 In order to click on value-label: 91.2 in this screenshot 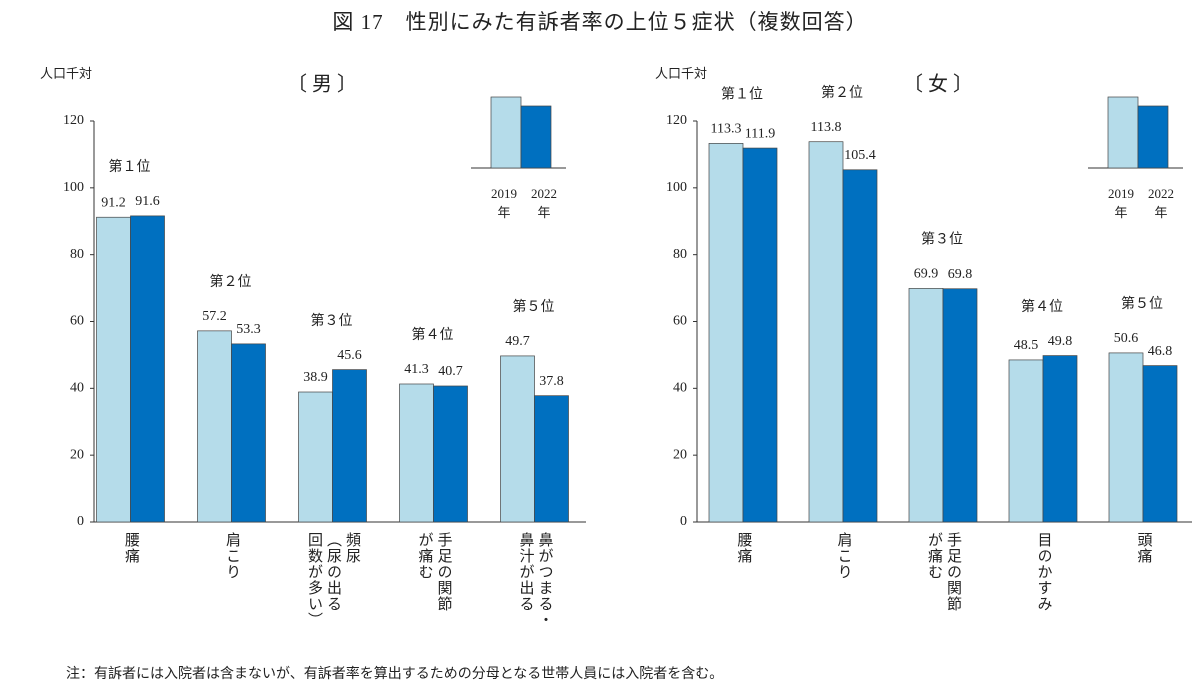, I will do `click(113, 202)`.